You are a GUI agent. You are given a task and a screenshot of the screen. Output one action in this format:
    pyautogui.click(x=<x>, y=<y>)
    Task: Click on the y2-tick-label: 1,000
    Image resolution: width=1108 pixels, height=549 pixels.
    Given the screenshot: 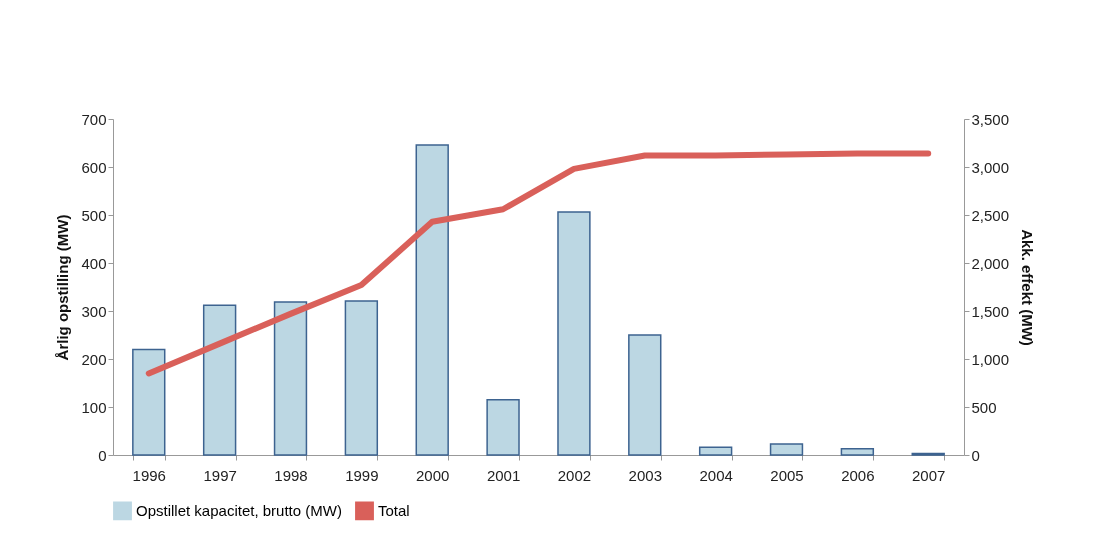 What is the action you would take?
    pyautogui.click(x=990, y=359)
    